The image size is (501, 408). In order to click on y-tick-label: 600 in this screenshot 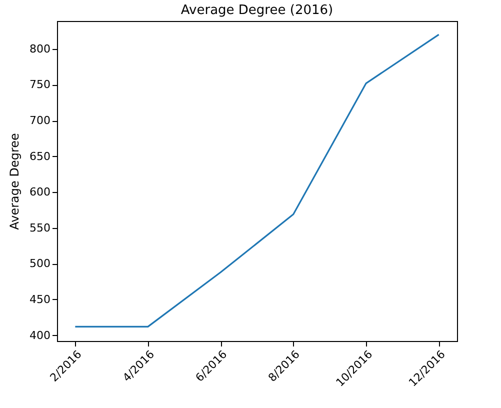, I will do `click(40, 192)`.